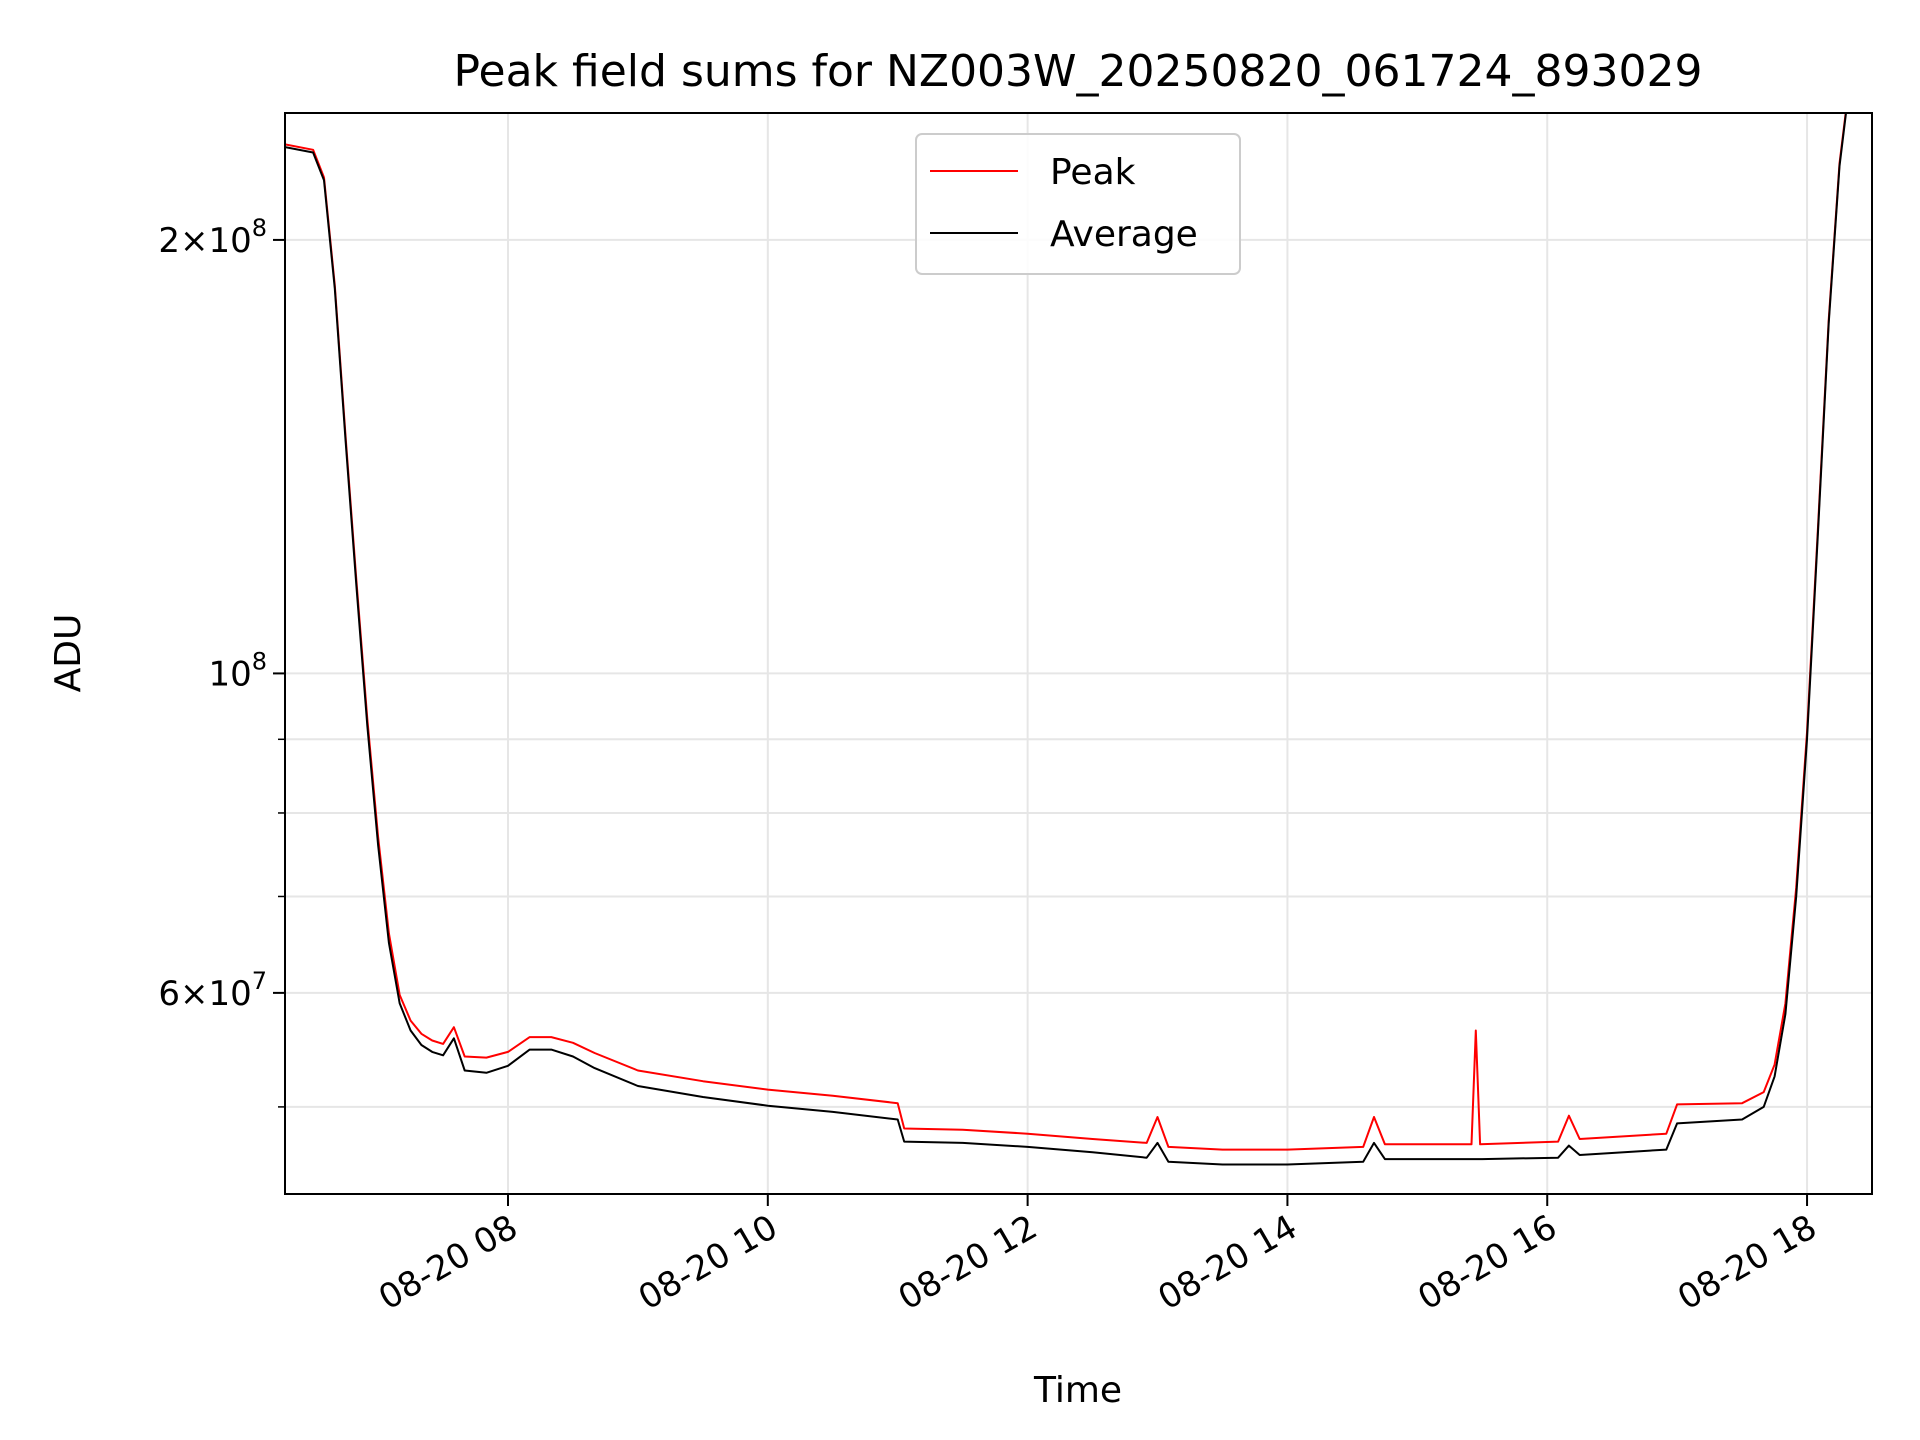 This screenshot has height=1440, width=1920. What do you see at coordinates (1124, 234) in the screenshot?
I see `legend-label-average: Average` at bounding box center [1124, 234].